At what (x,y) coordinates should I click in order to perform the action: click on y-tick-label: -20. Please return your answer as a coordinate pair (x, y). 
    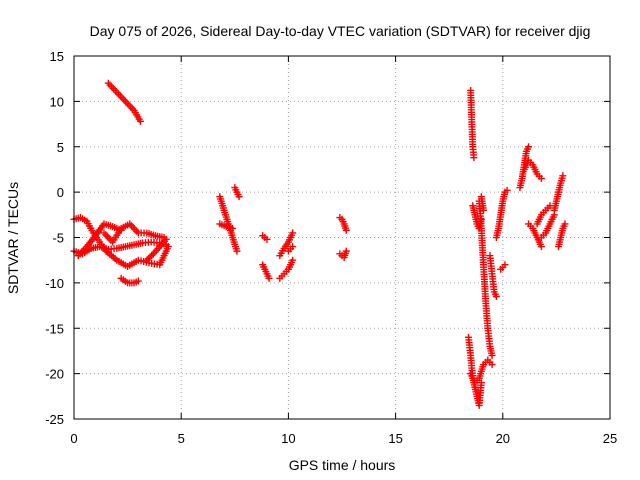
    Looking at the image, I should click on (54, 374).